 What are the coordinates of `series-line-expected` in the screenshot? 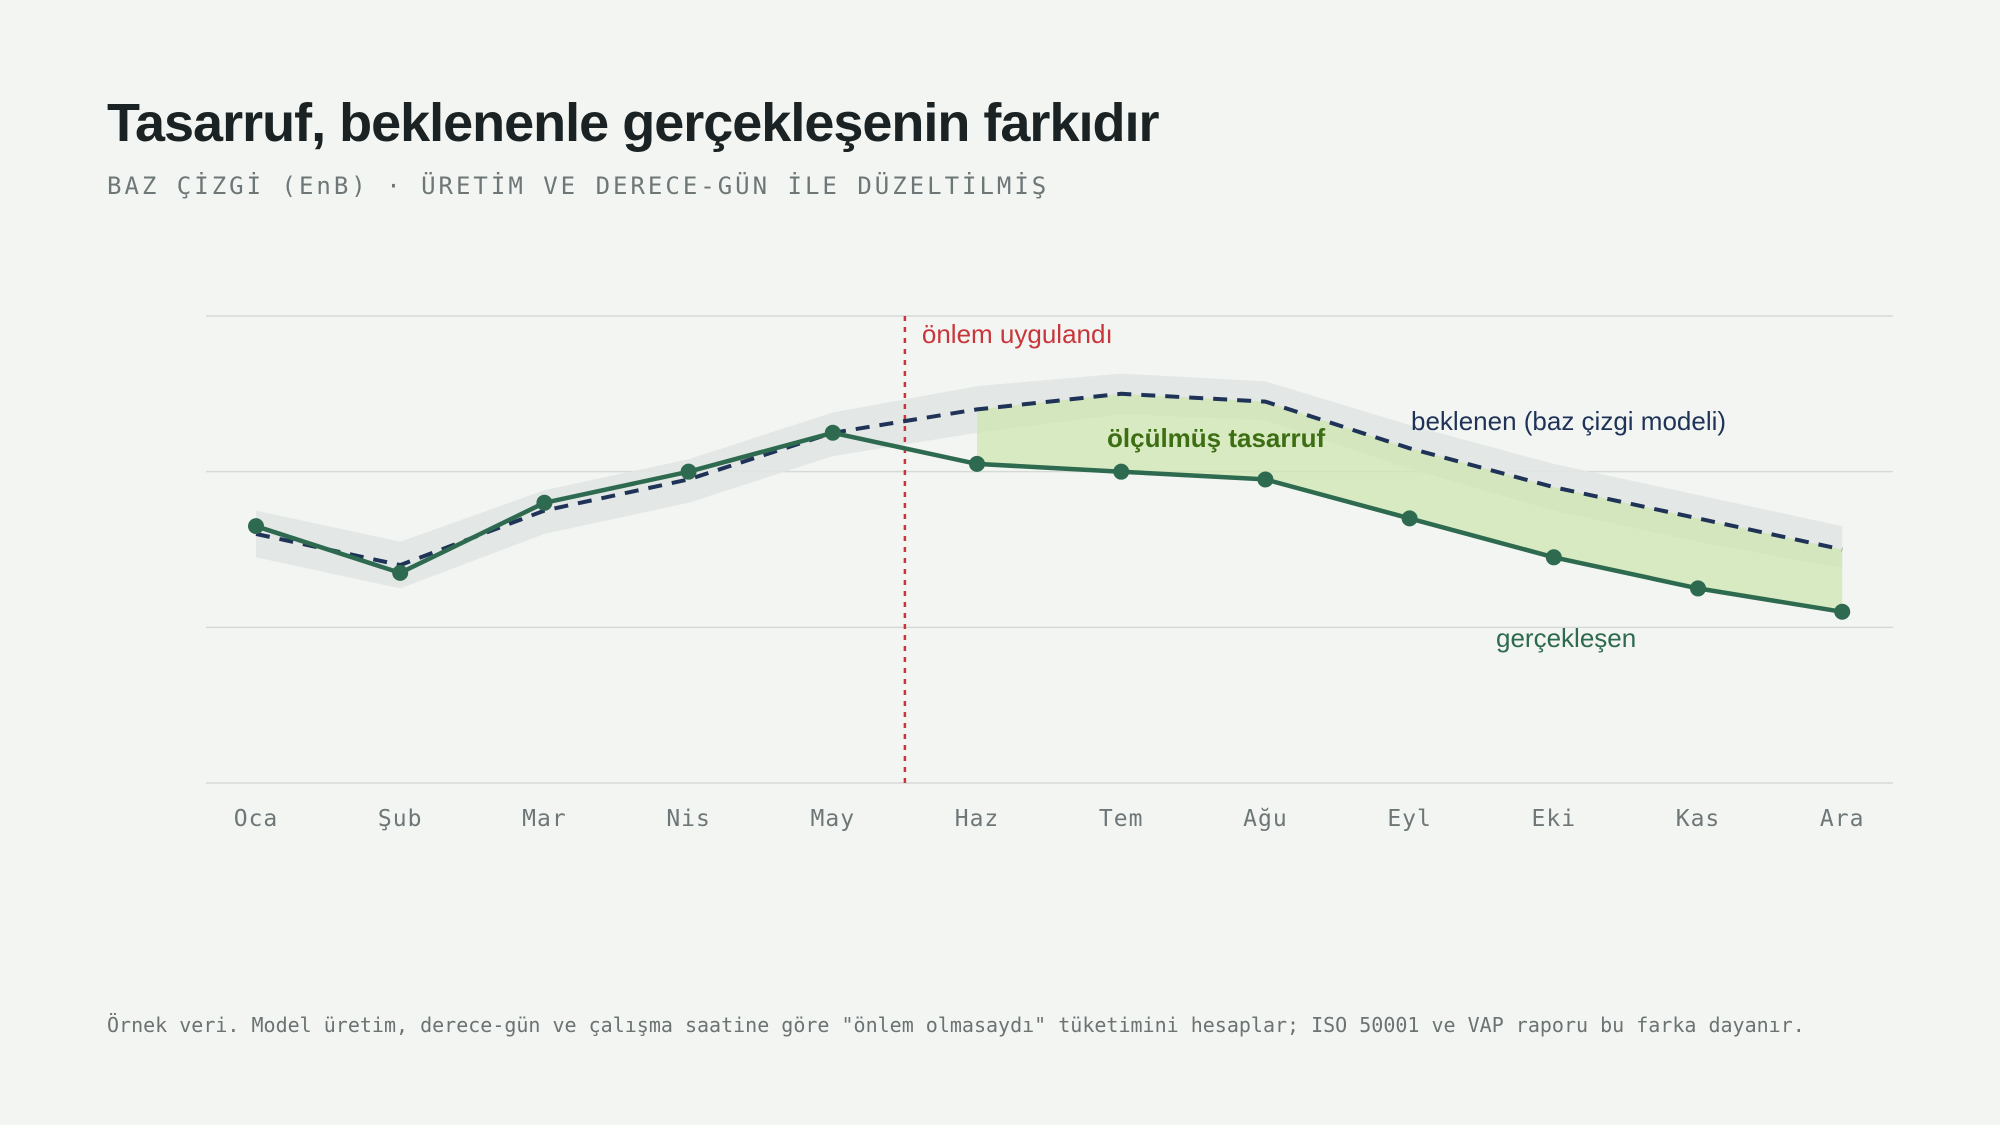 It's located at (1049, 479).